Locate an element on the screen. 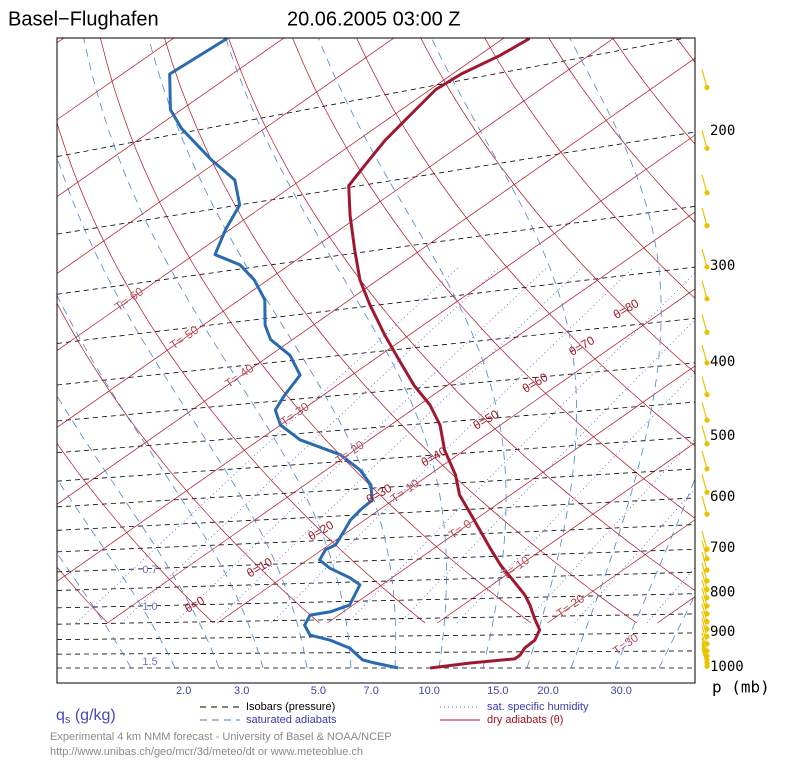 Image resolution: width=800 pixels, height=765 pixels. mixing-ratio-label: 7.0 is located at coordinates (371, 691).